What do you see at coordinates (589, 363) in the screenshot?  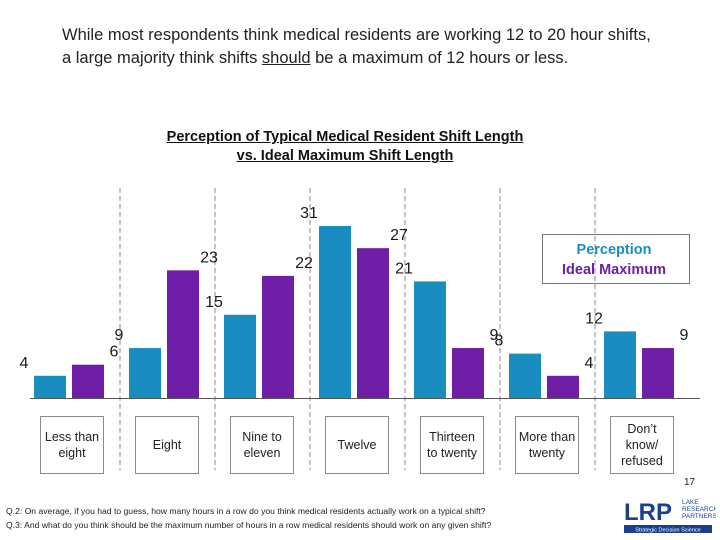 I see `data-label-ideal-maximum: 4` at bounding box center [589, 363].